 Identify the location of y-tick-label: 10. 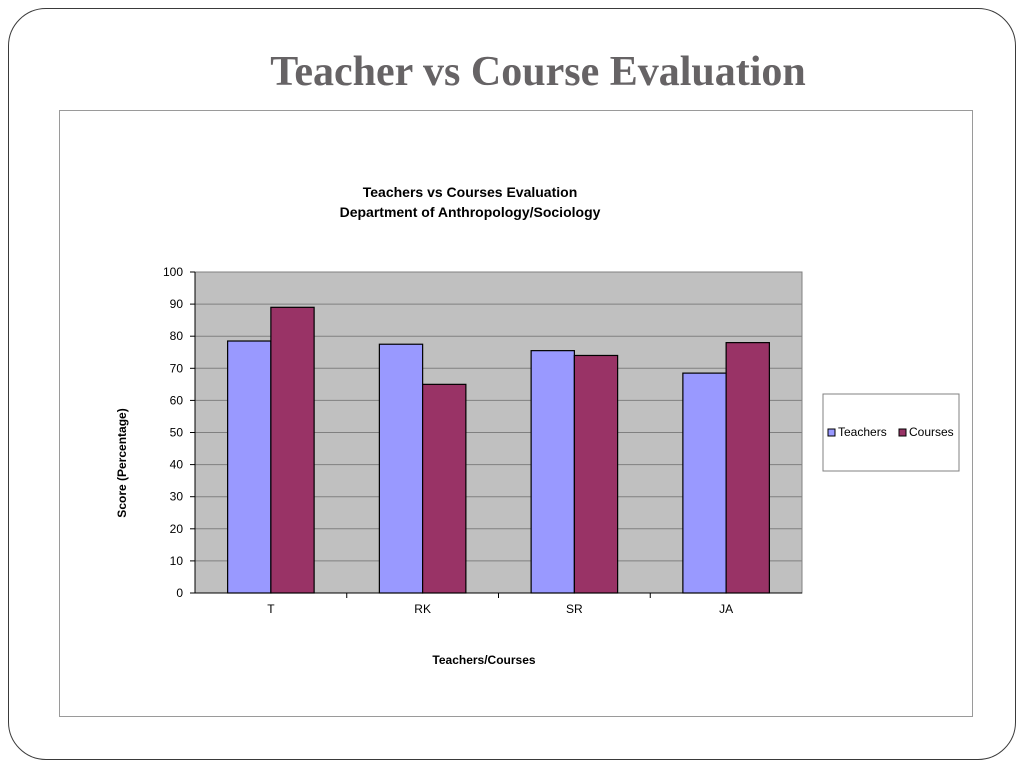
(177, 561).